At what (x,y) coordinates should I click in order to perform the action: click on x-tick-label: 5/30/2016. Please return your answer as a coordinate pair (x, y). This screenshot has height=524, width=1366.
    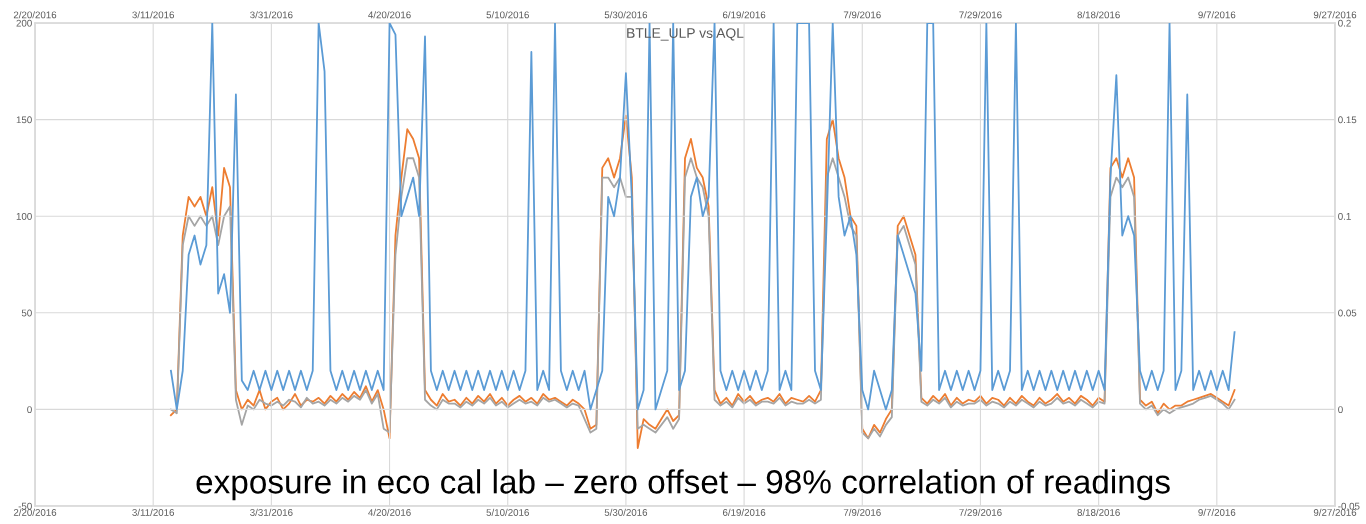
    Looking at the image, I should click on (626, 512).